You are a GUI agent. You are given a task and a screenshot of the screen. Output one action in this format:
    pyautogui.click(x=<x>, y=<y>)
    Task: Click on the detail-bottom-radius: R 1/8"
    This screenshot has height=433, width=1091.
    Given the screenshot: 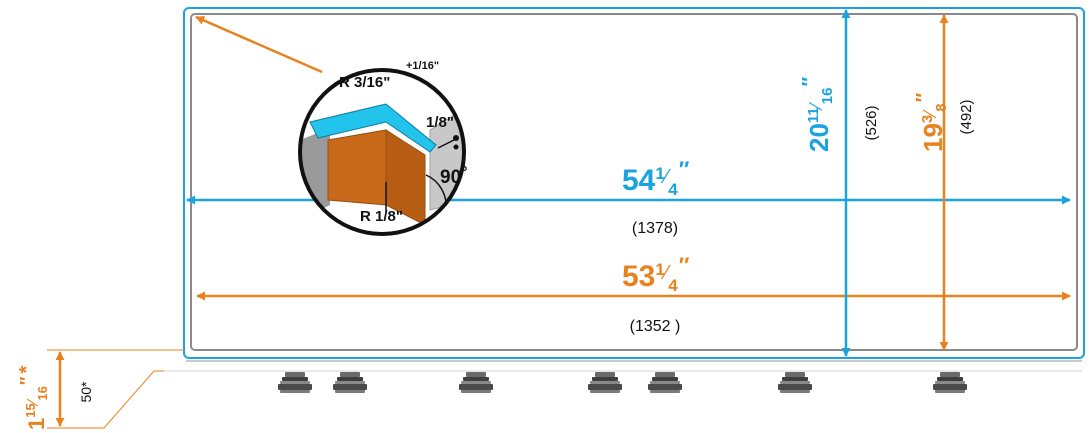 What is the action you would take?
    pyautogui.click(x=381, y=216)
    